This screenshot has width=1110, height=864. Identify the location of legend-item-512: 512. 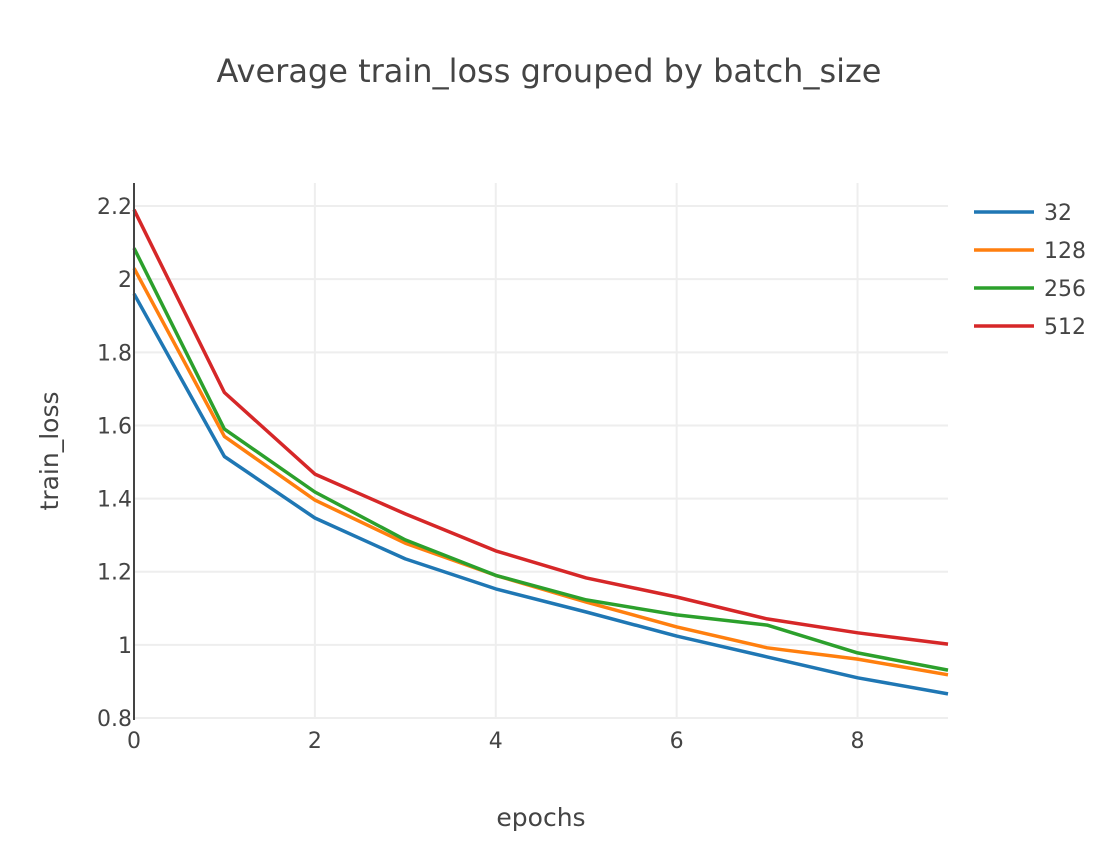
(1030, 327).